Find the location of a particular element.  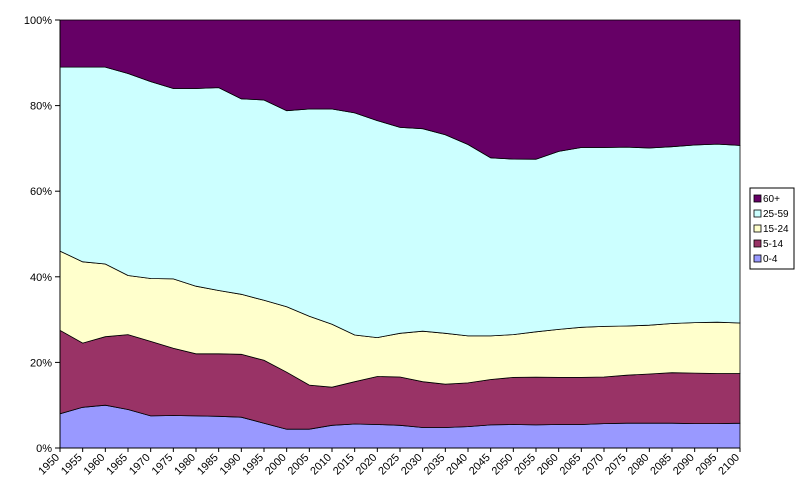

x-tick-label: 2015 is located at coordinates (344, 465).